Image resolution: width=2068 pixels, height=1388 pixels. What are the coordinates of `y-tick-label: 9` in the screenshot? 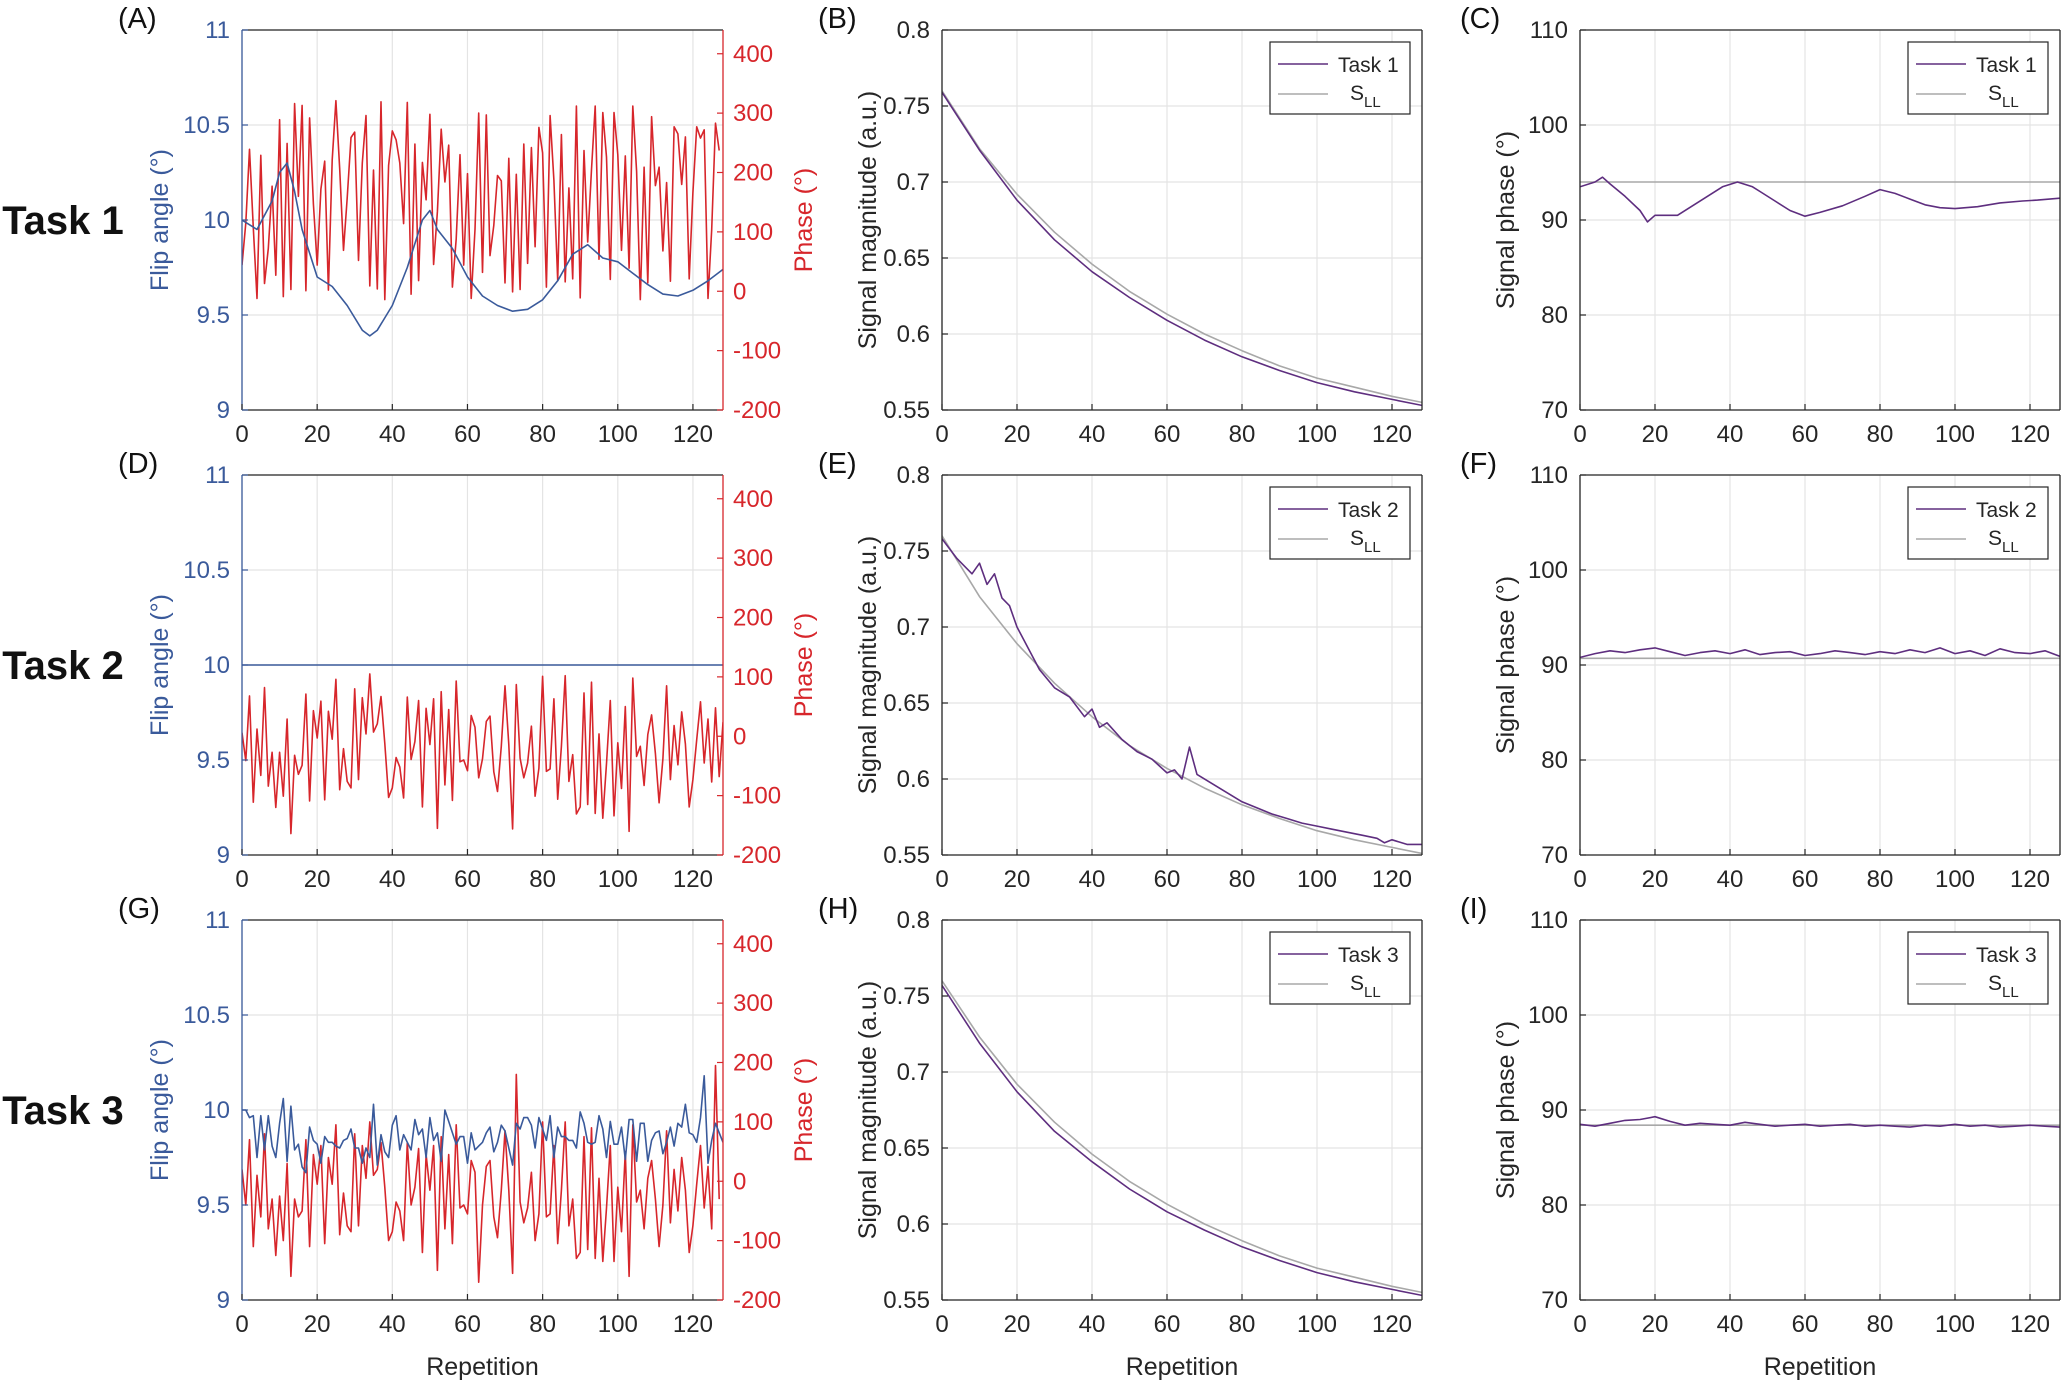 It's located at (223, 410).